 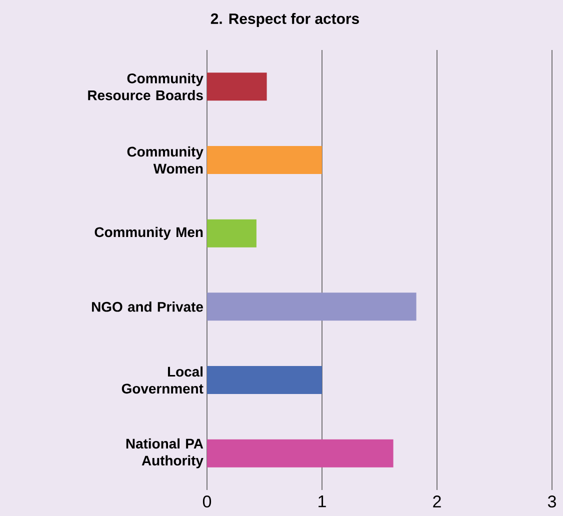 What do you see at coordinates (148, 233) in the screenshot?
I see `y-tick-label: Community Men` at bounding box center [148, 233].